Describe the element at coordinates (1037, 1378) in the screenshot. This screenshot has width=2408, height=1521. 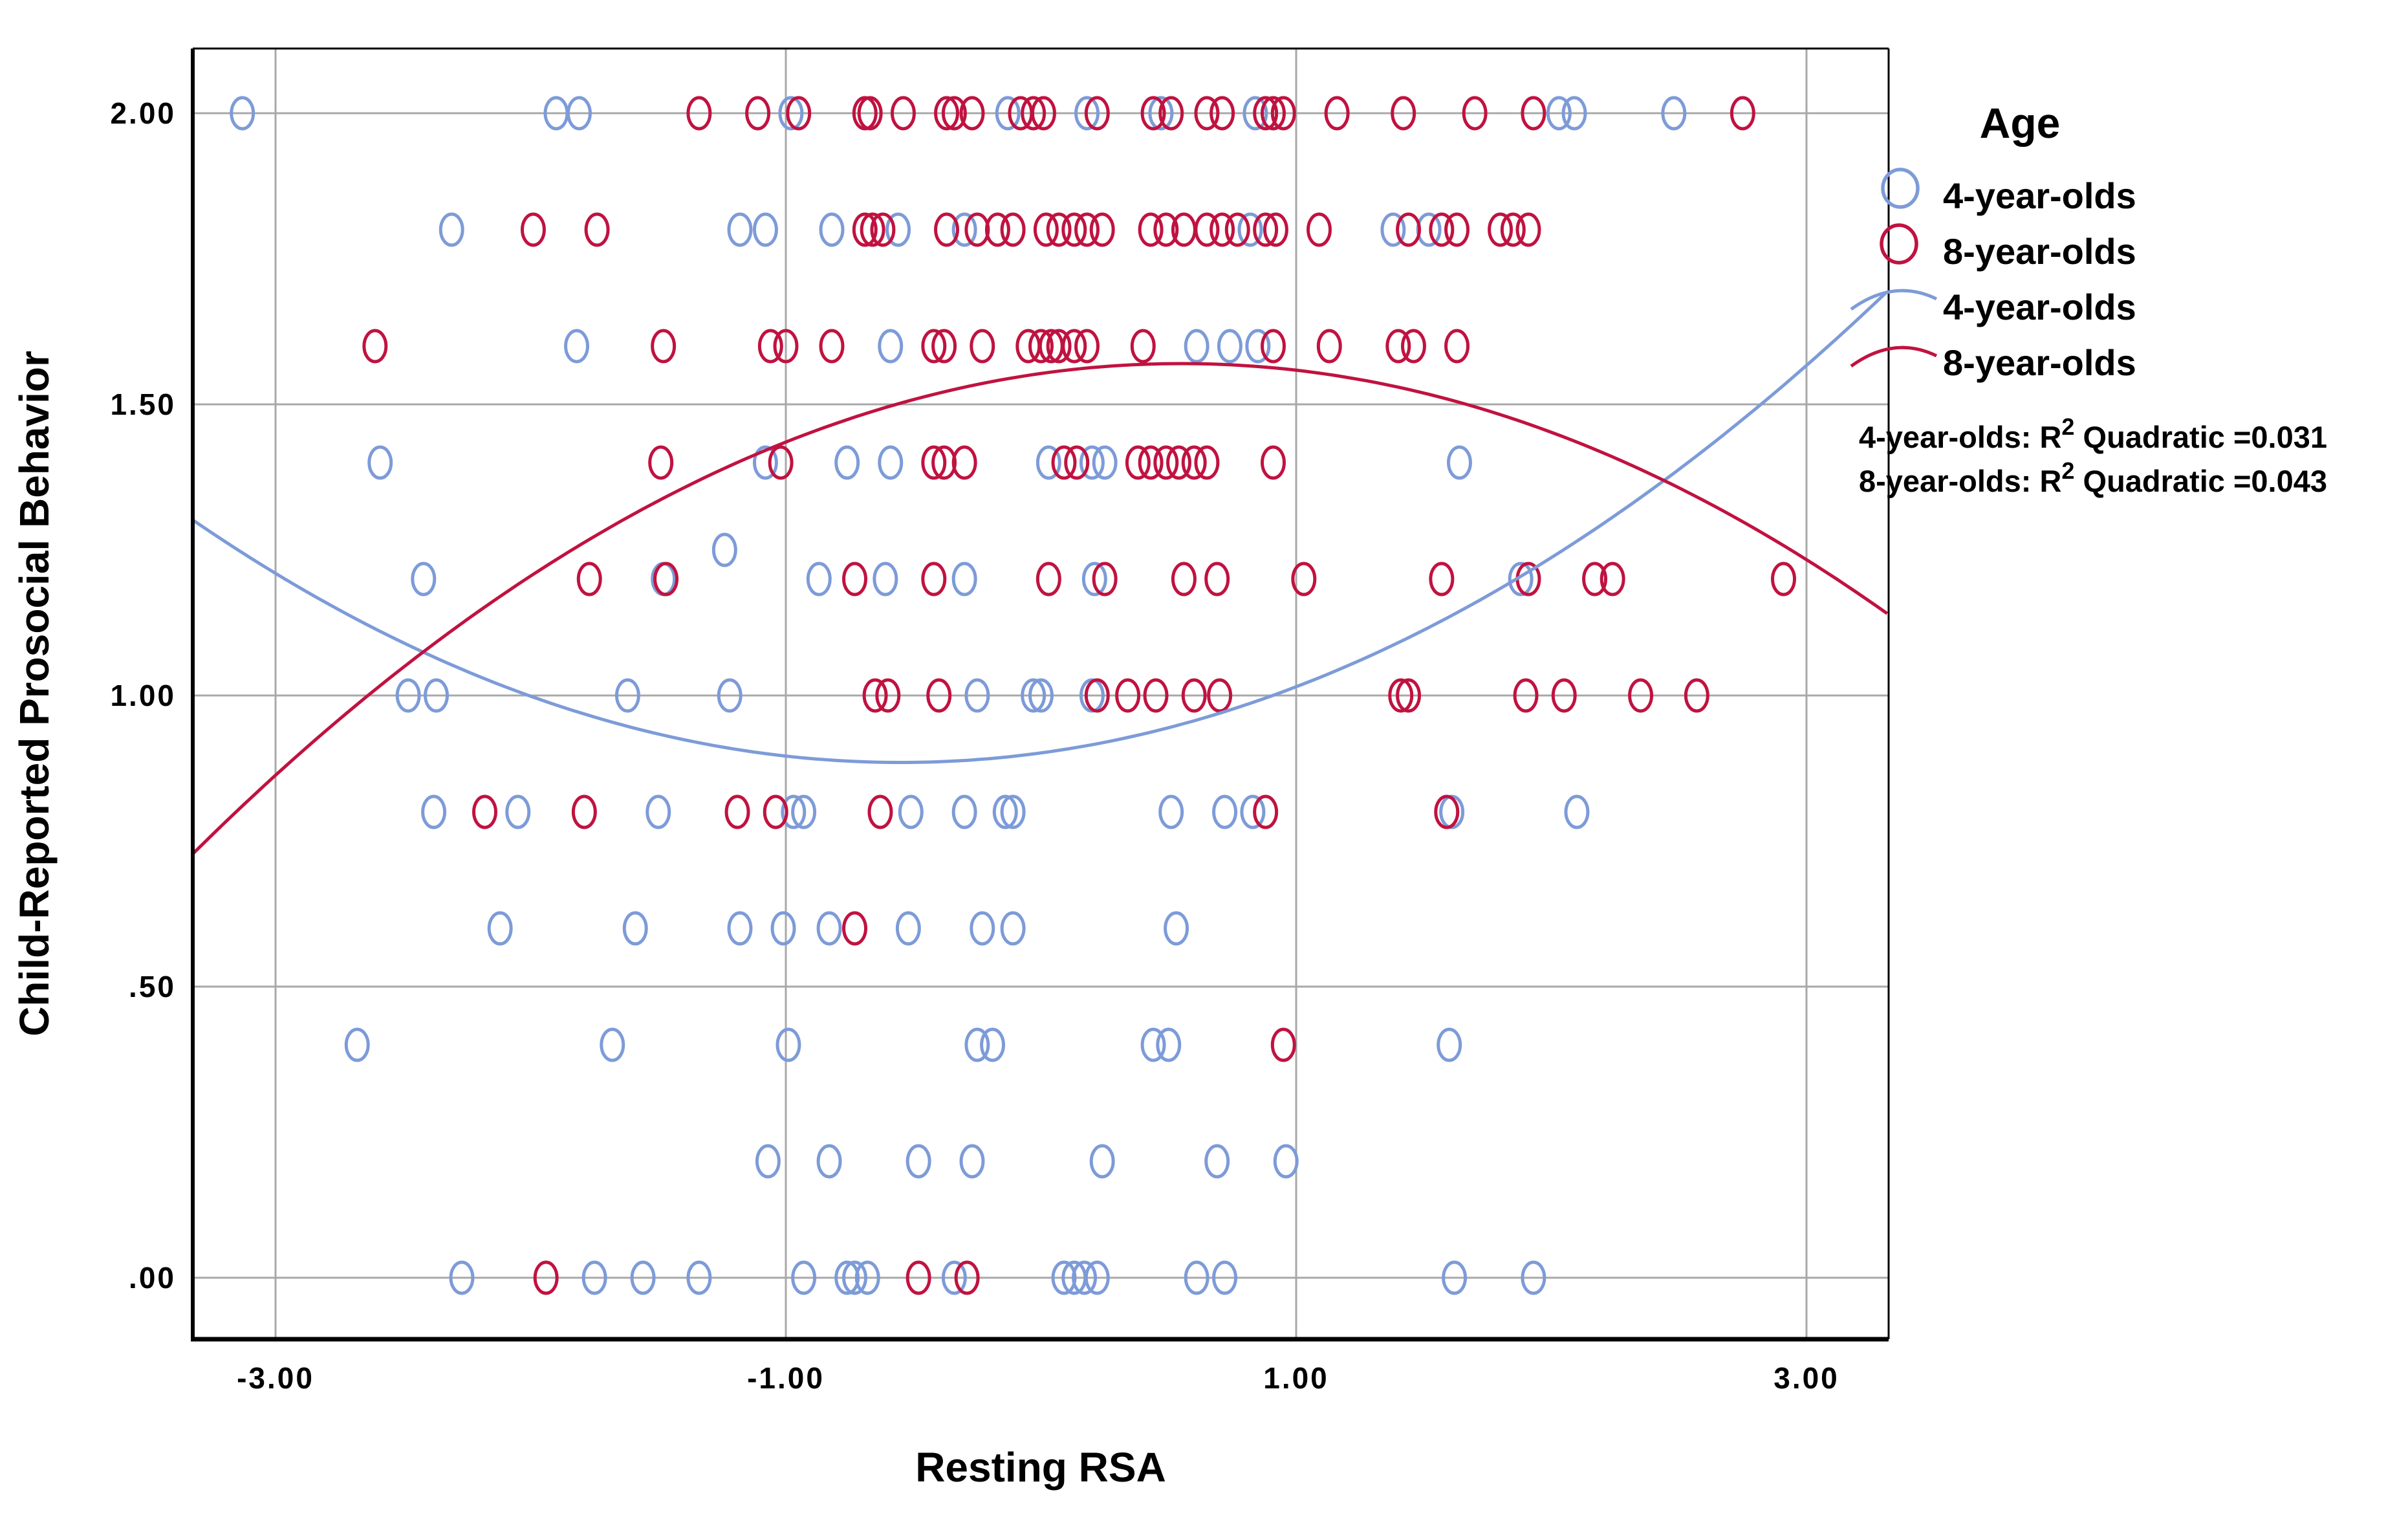
I see `x-tick-labels: -3.00 -1.00 1.00 3.00` at that location.